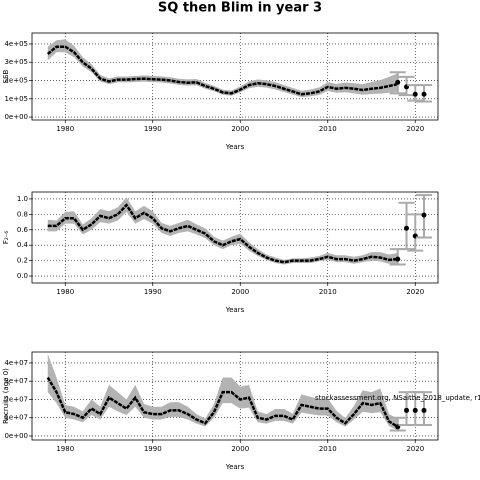  What do you see at coordinates (16, 62) in the screenshot?
I see `y-tick-label: 3e+05` at bounding box center [16, 62].